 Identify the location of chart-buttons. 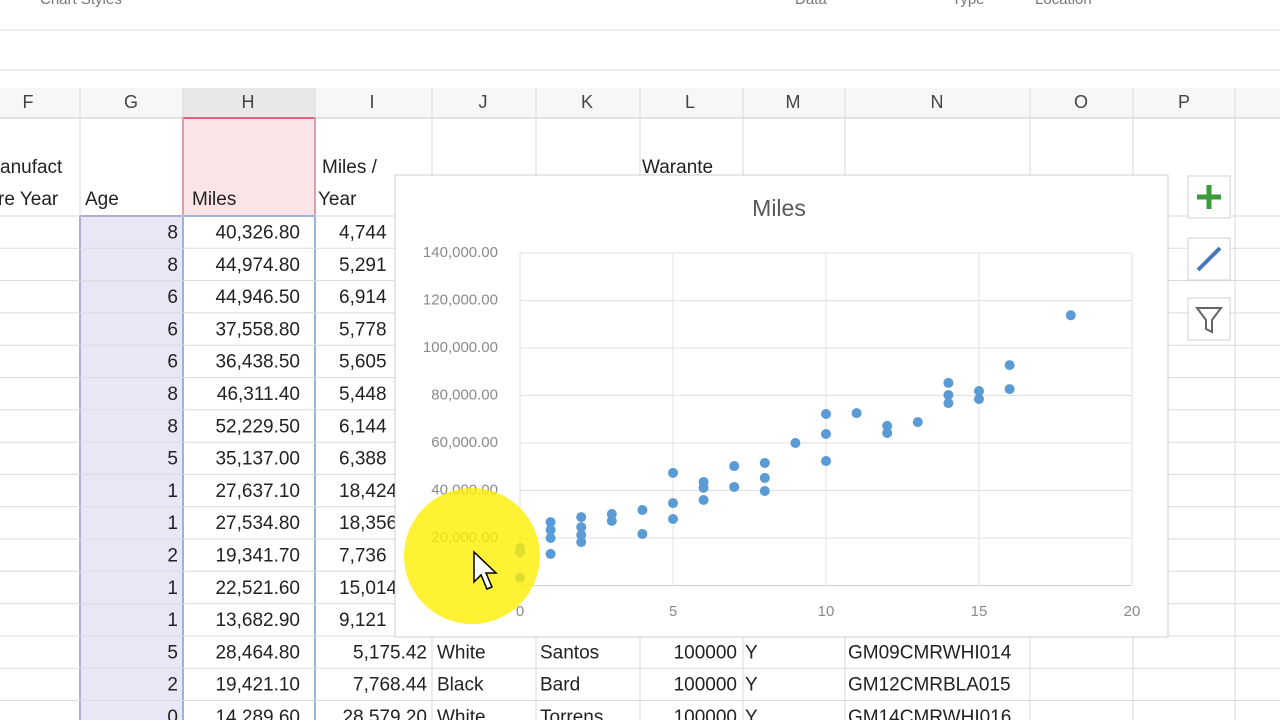
(1209, 258).